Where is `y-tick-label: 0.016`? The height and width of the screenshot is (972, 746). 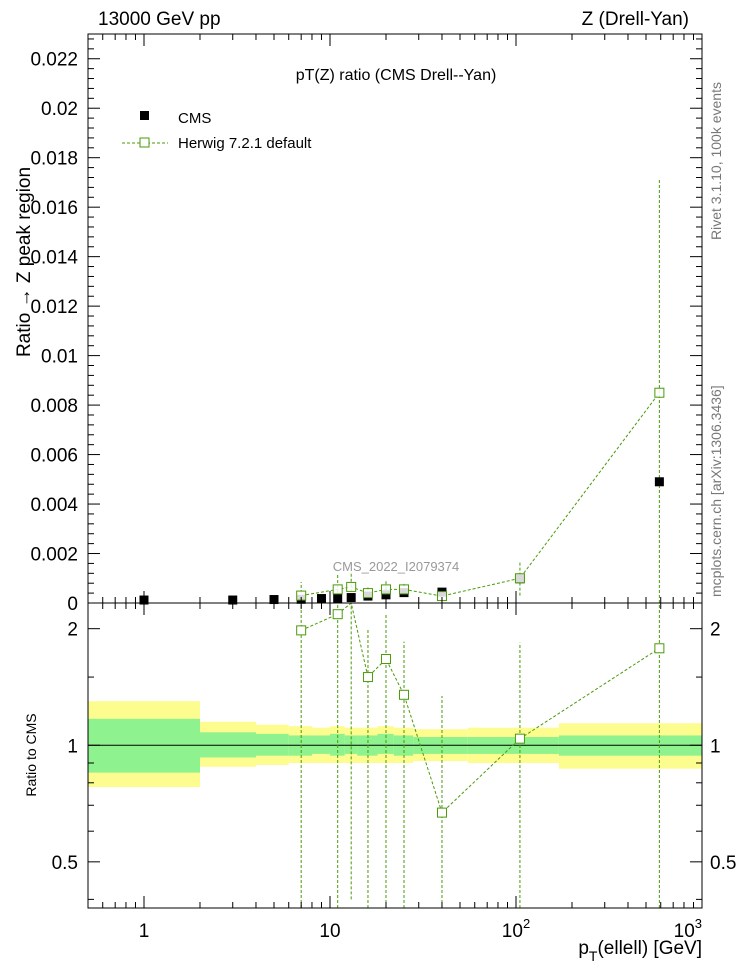 y-tick-label: 0.016 is located at coordinates (54, 208).